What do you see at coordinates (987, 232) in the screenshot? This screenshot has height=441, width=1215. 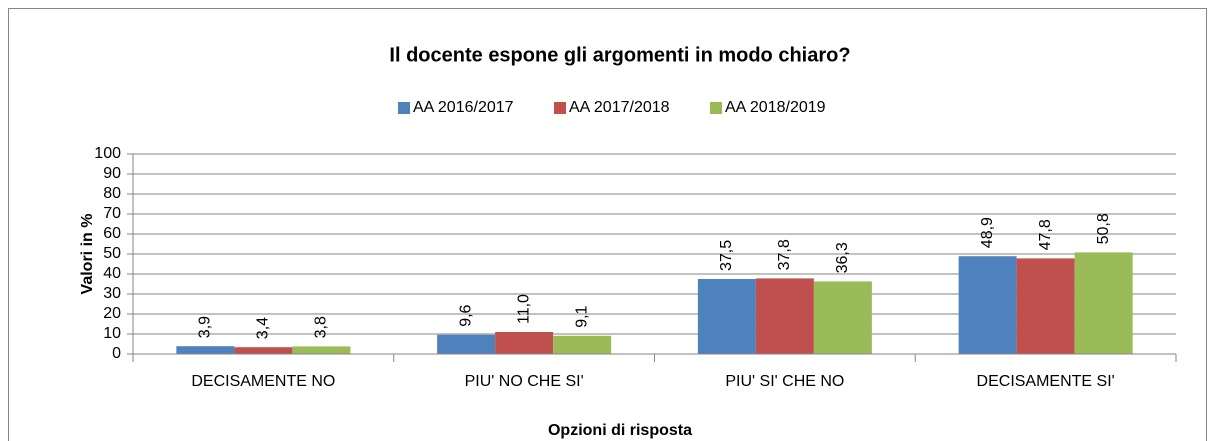 I see `value-label: 48,9` at bounding box center [987, 232].